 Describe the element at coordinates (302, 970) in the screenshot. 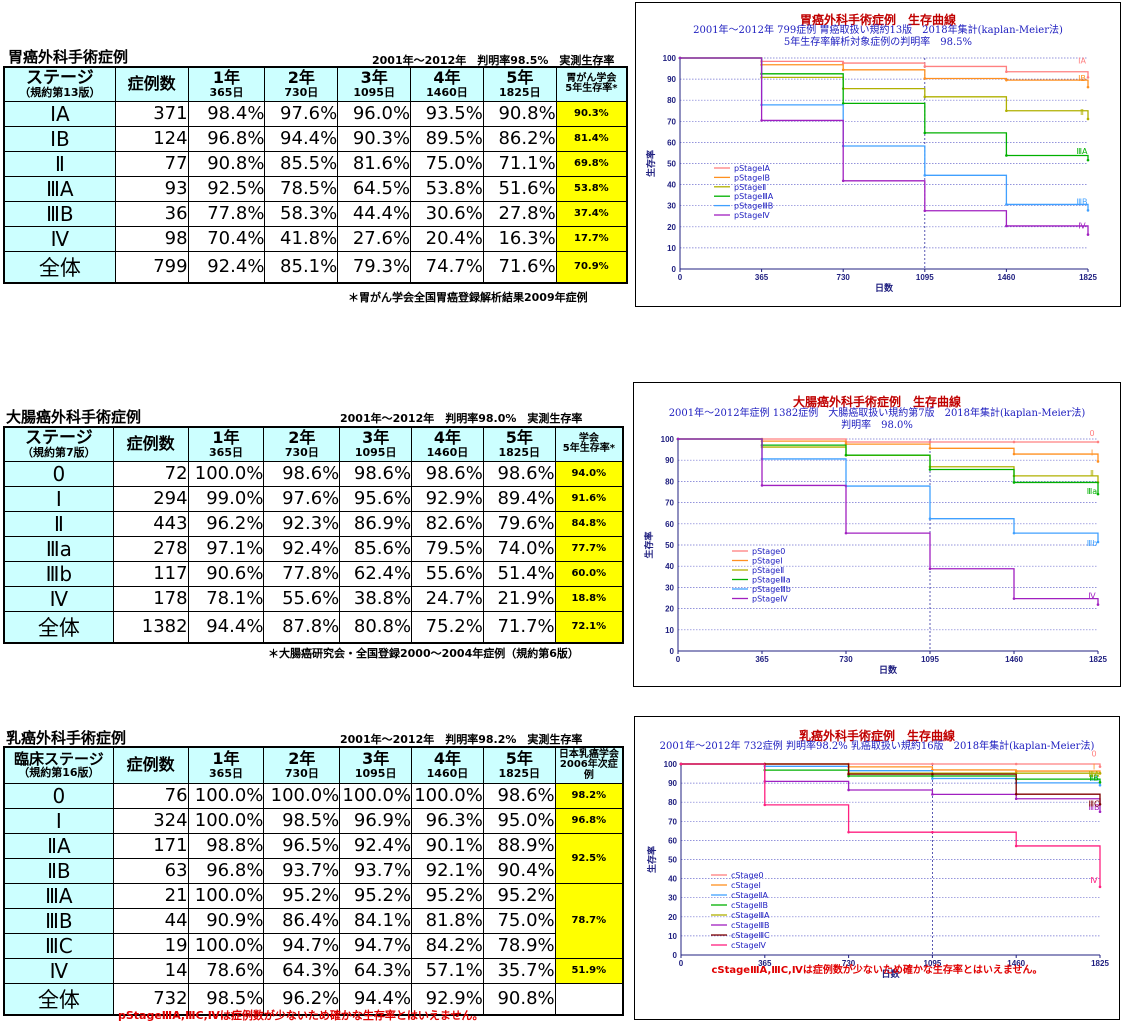

I see `rate-cell: 64.3%` at that location.